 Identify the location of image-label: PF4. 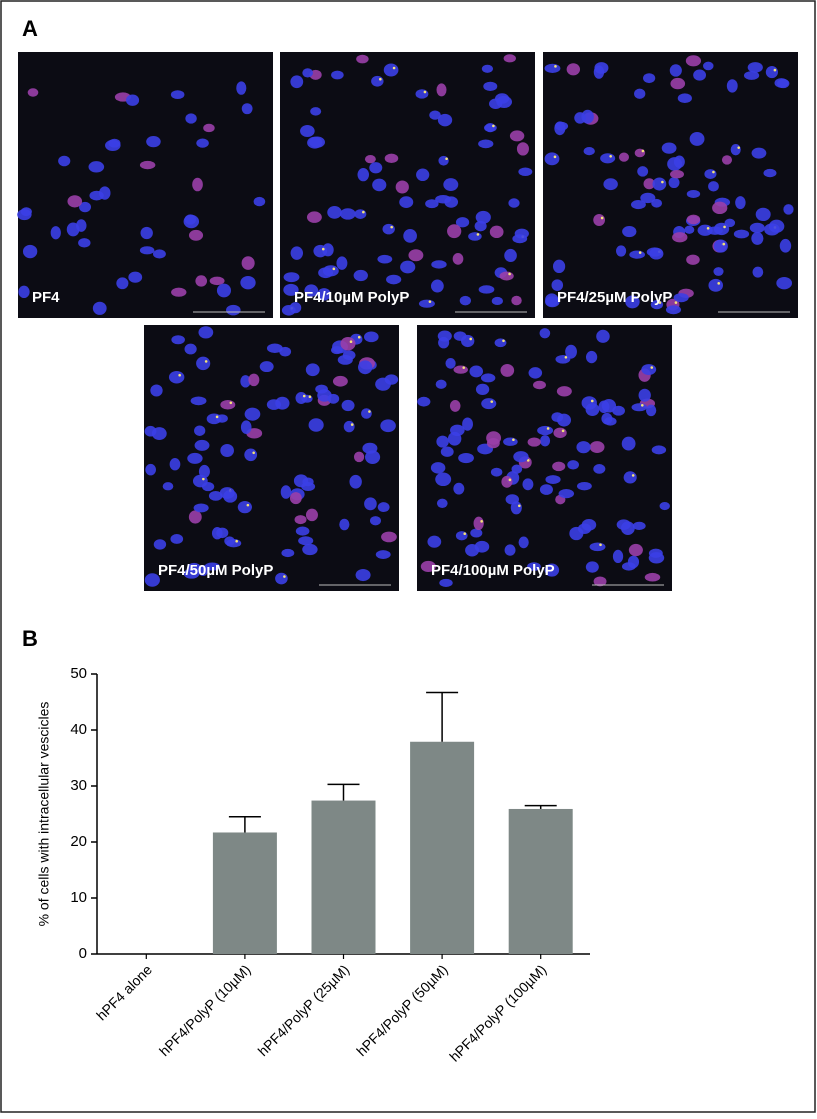
(46, 297).